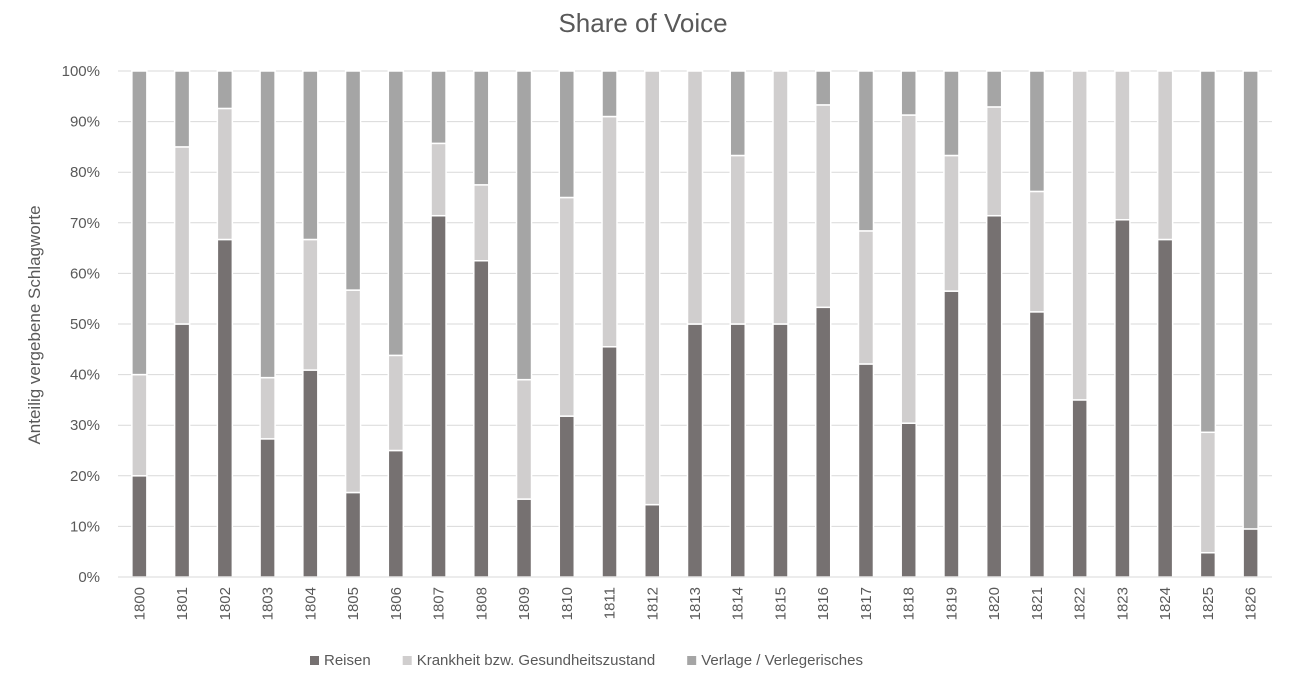 Image resolution: width=1290 pixels, height=691 pixels. Describe the element at coordinates (85, 375) in the screenshot. I see `y-tick-label: 40%` at that location.